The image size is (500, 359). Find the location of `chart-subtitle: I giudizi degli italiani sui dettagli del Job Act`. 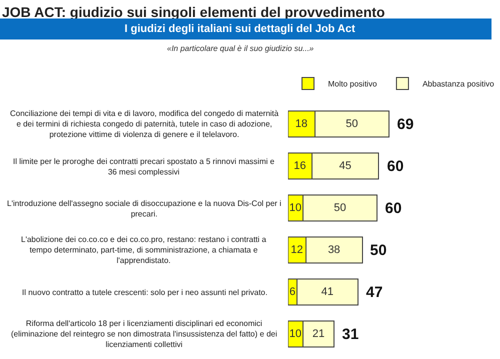

chart-subtitle: I giudizi degli italiani sui dettagli del Job Act is located at coordinates (240, 29).